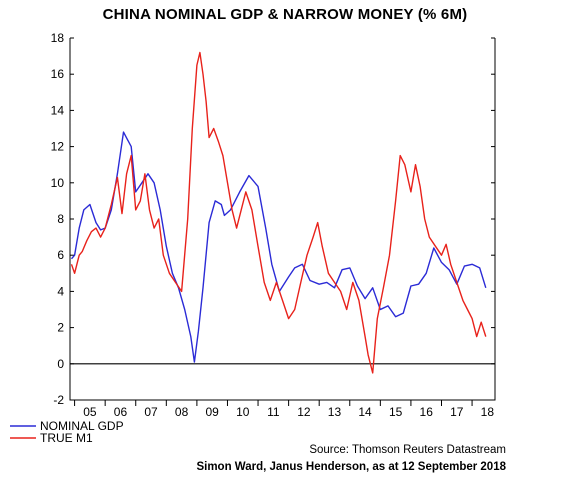  Describe the element at coordinates (58, 38) in the screenshot. I see `y-tick-label: 18` at that location.